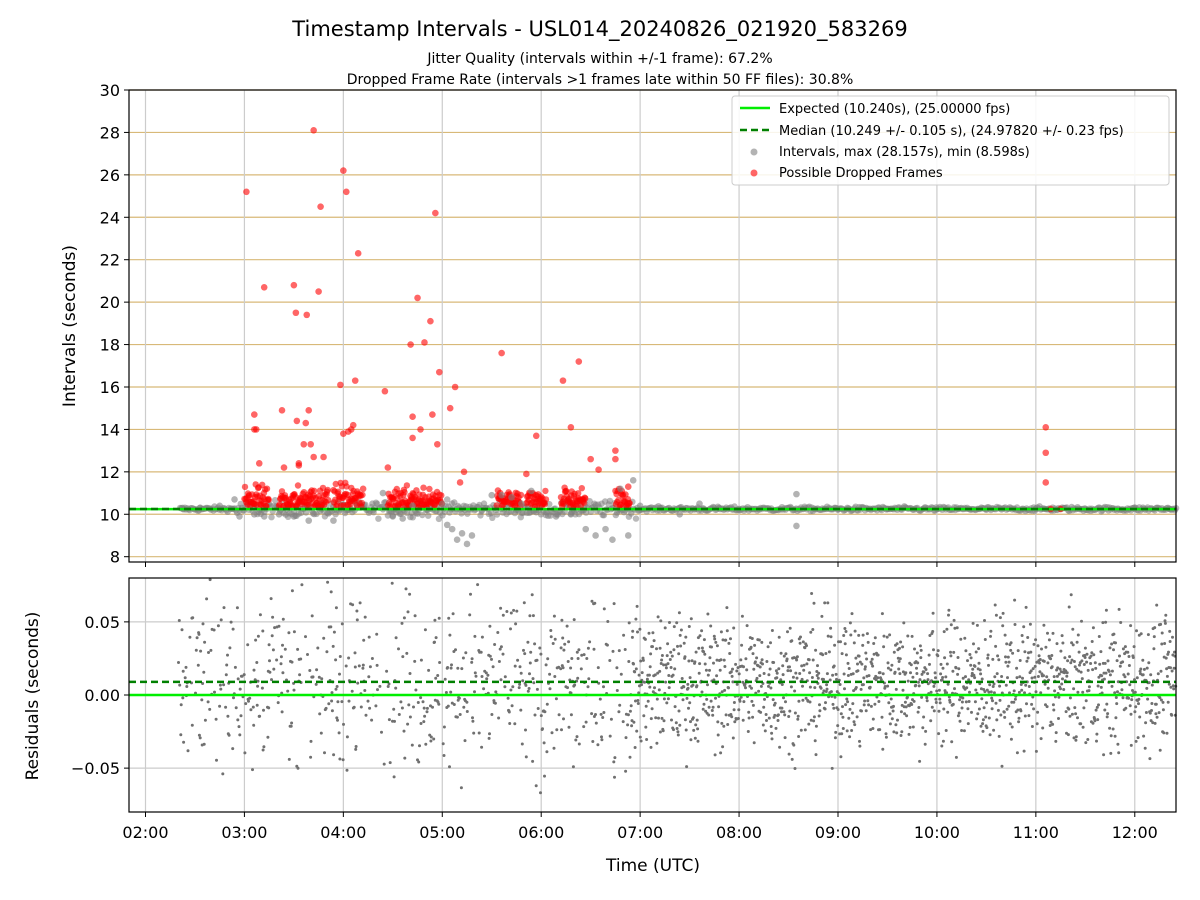  What do you see at coordinates (754, 152) in the screenshot?
I see `legend-intervals-swatch` at bounding box center [754, 152].